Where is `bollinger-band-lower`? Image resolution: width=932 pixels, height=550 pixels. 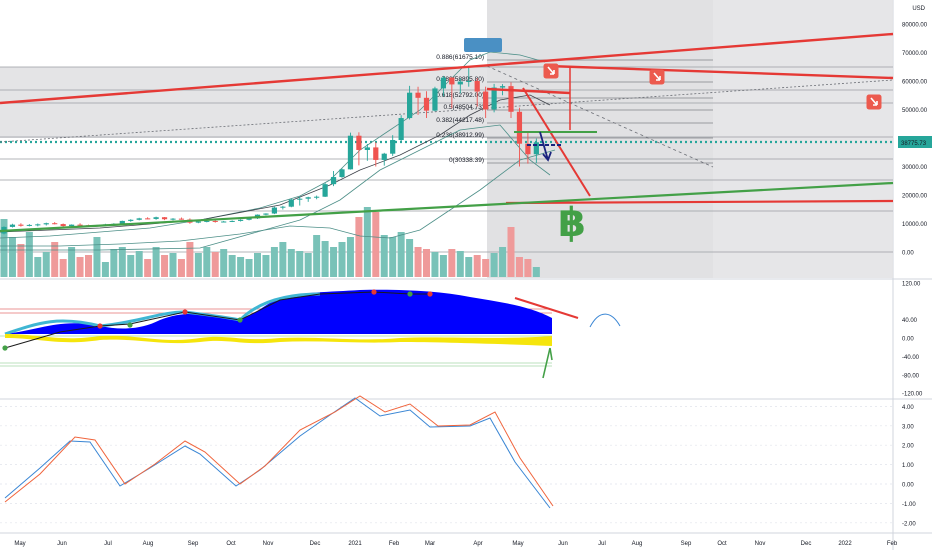 bollinger-band-lower is located at coordinates (275, 187).